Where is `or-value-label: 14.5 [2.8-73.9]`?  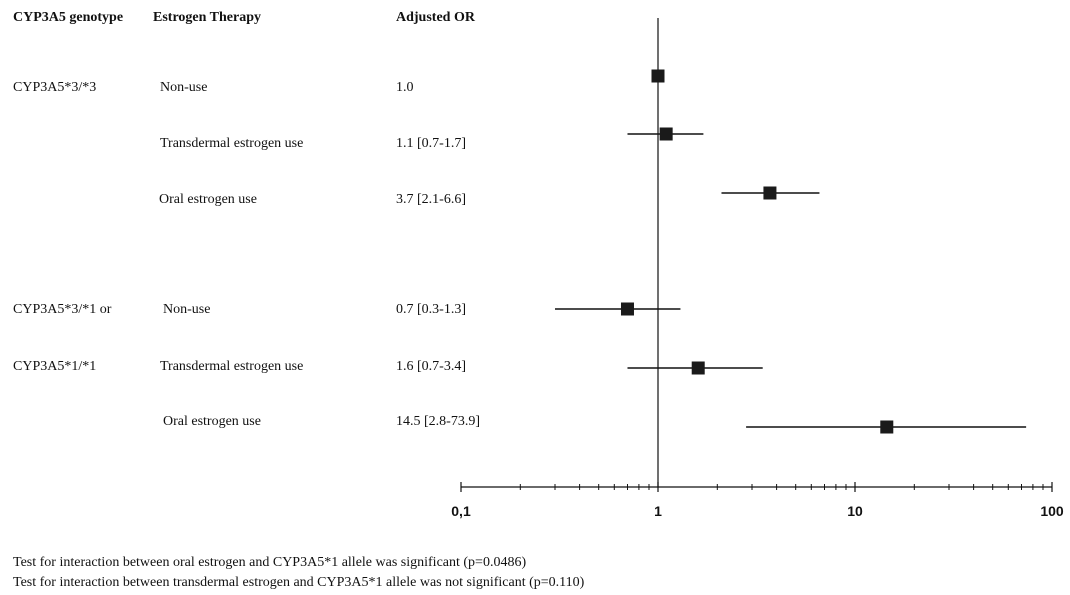 or-value-label: 14.5 [2.8-73.9] is located at coordinates (438, 421).